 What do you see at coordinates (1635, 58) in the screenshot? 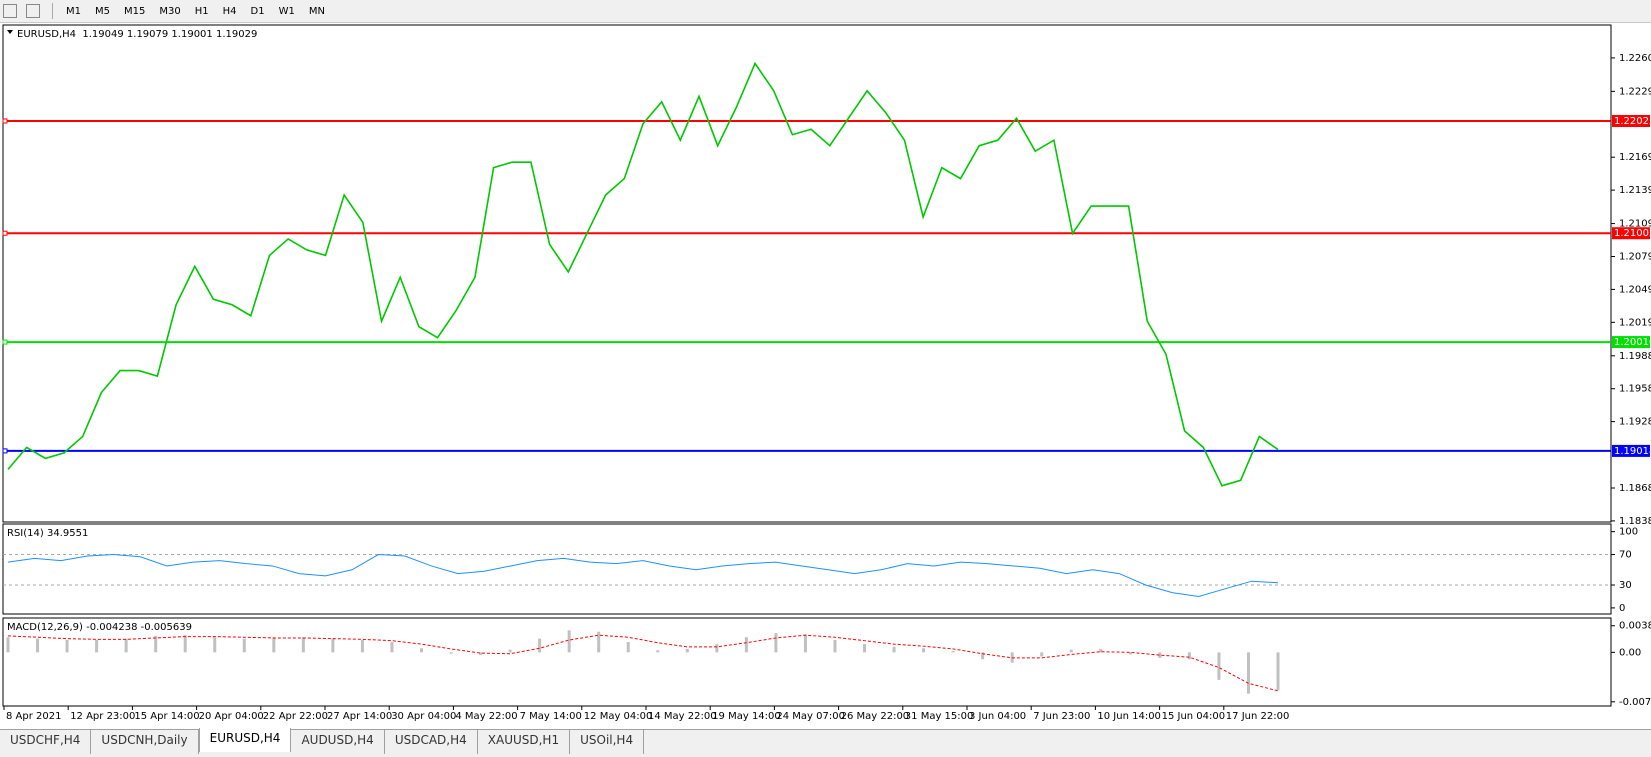
I see `y-tick-label: 1.22600` at bounding box center [1635, 58].